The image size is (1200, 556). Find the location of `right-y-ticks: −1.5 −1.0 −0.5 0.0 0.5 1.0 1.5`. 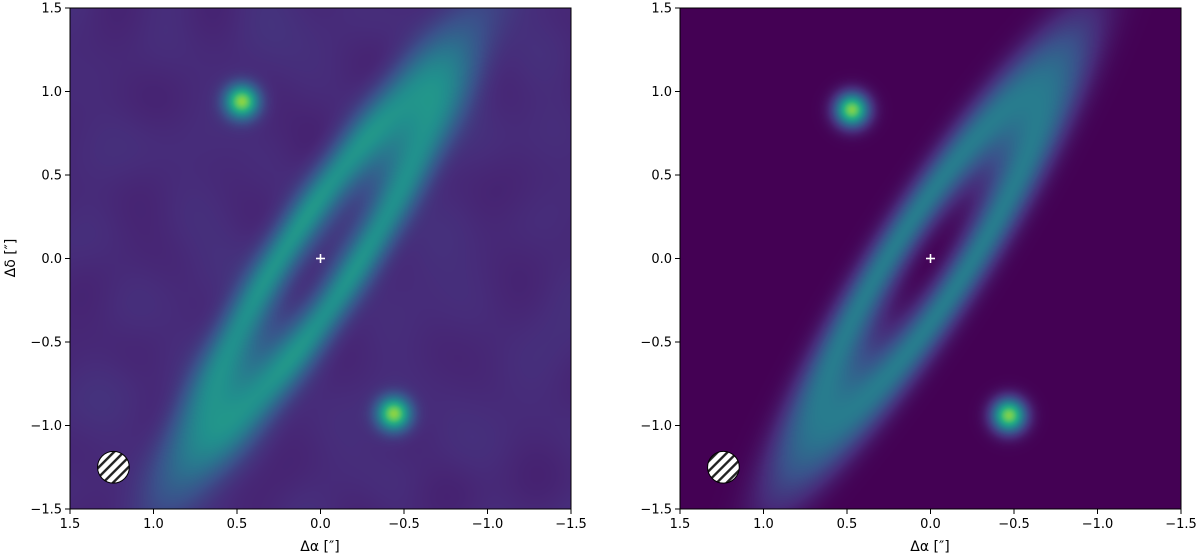

right-y-ticks: −1.5 −1.0 −0.5 0.0 0.5 1.0 1.5 is located at coordinates (660, 260).